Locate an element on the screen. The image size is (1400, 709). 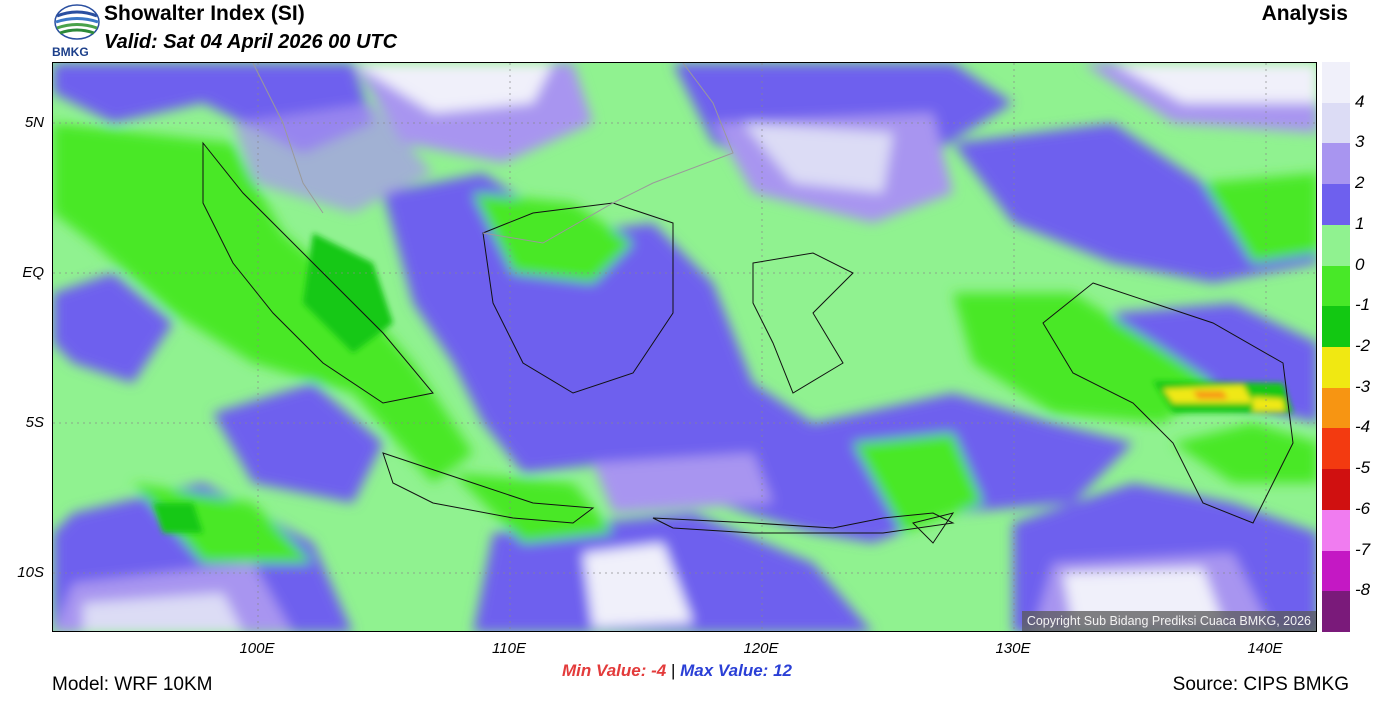
colorbar-label: -2 is located at coordinates (1363, 345).